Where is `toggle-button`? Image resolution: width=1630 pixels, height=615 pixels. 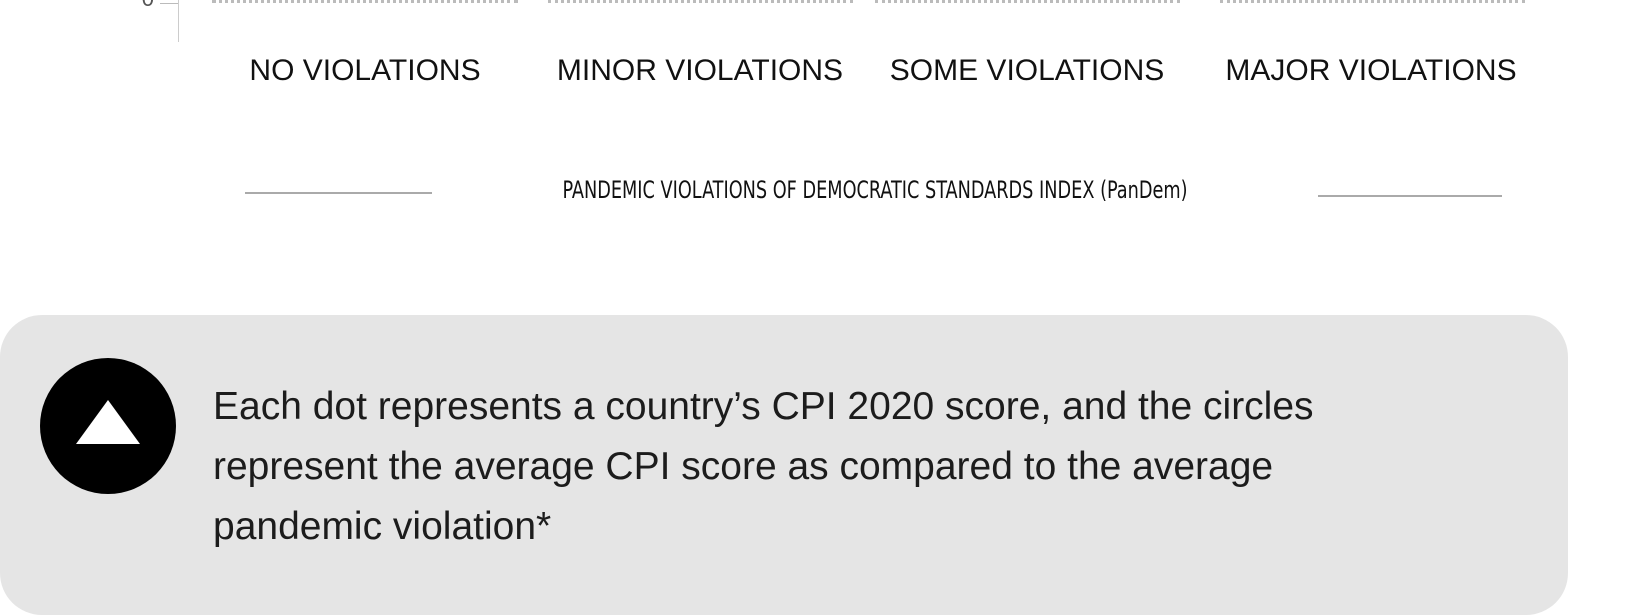
toggle-button is located at coordinates (108, 426).